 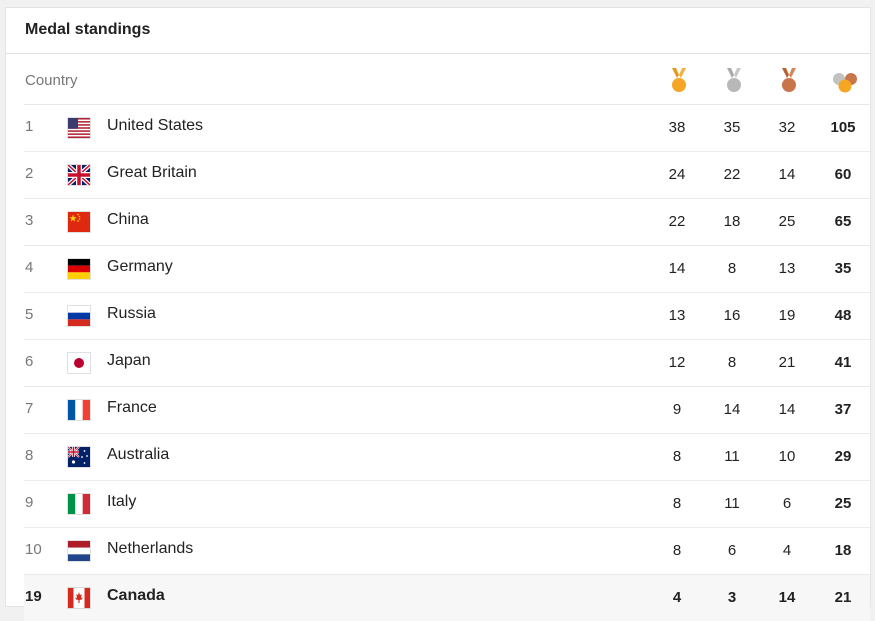 What do you see at coordinates (447, 269) in the screenshot?
I see `table-row: 4 Germany 14 8 13 35` at bounding box center [447, 269].